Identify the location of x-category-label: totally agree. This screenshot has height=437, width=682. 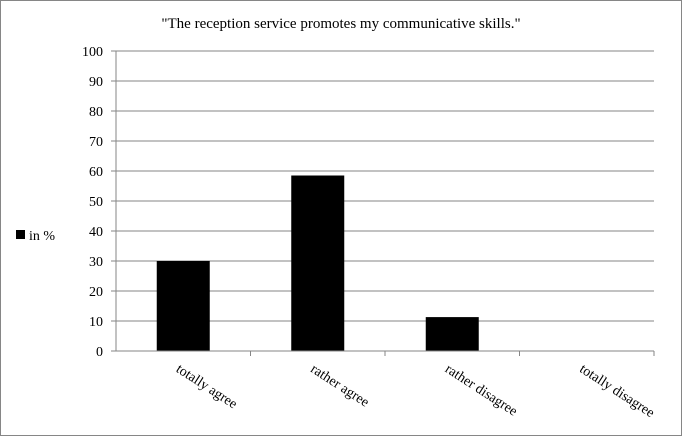
(206, 387).